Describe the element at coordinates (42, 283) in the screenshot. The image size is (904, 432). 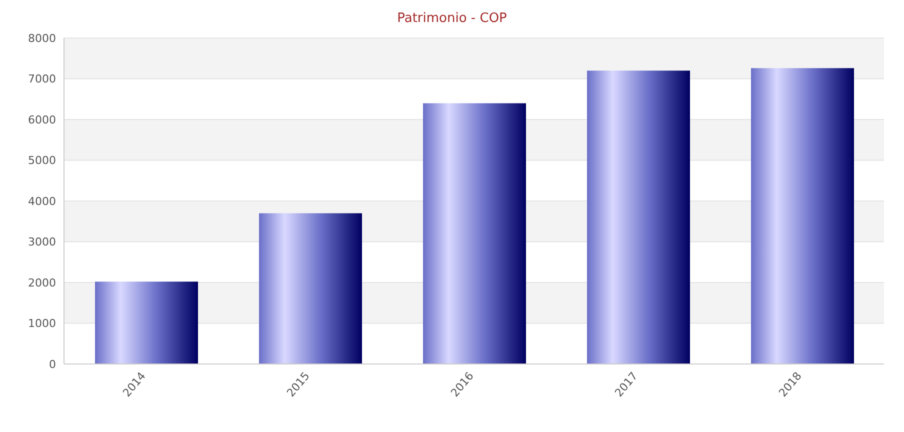
I see `y-tick-label: 2000` at that location.